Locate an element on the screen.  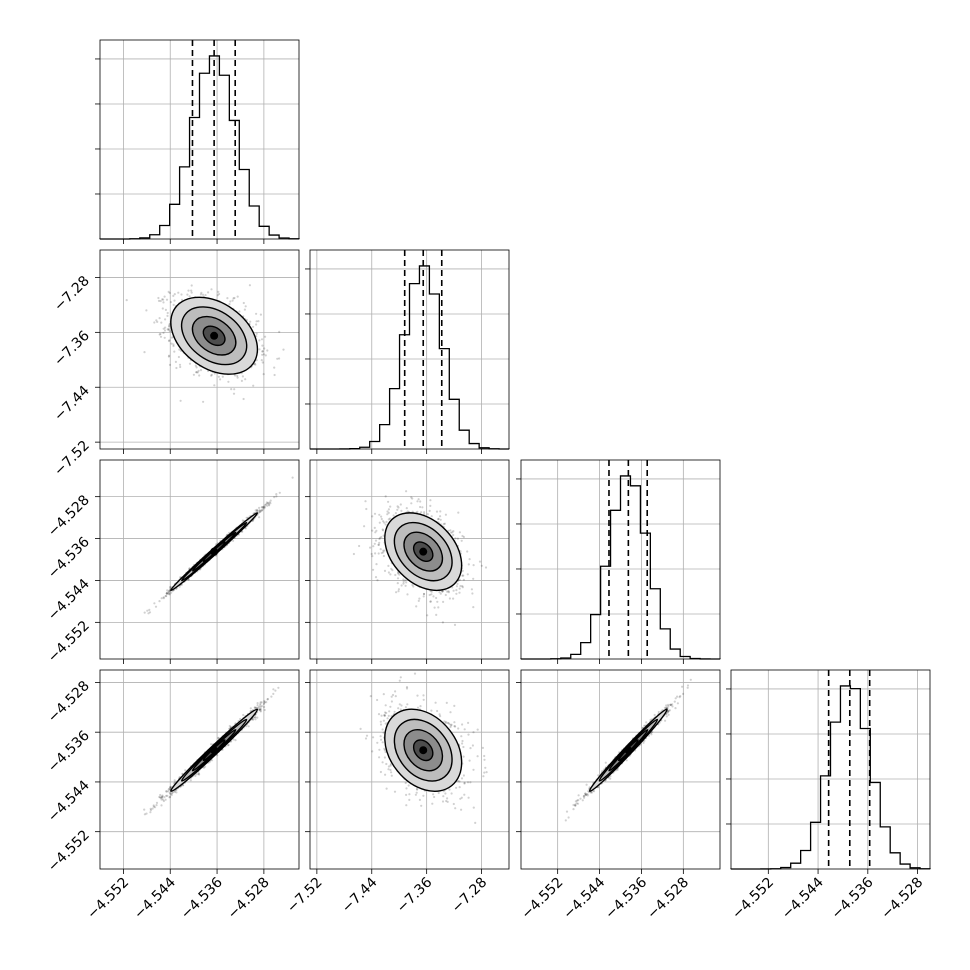
y-tick-label: −7.44 is located at coordinates (72, 404).